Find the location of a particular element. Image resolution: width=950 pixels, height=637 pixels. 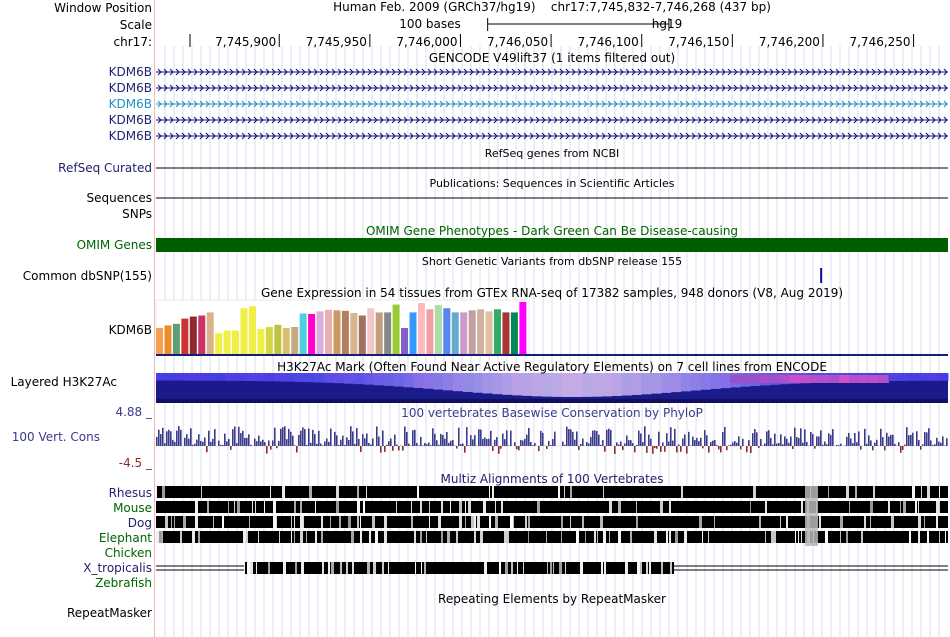

track-label-kdm6b-1: KDM6B is located at coordinates (130, 72).